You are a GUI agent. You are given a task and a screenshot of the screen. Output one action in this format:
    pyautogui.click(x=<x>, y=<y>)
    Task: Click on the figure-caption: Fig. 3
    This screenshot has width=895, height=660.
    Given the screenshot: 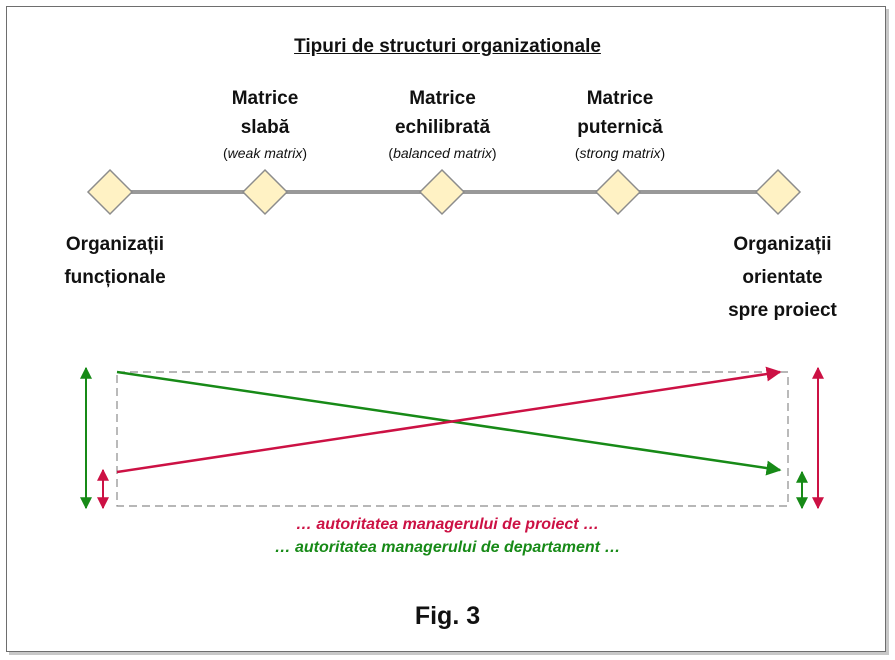 What is the action you would take?
    pyautogui.click(x=447, y=616)
    